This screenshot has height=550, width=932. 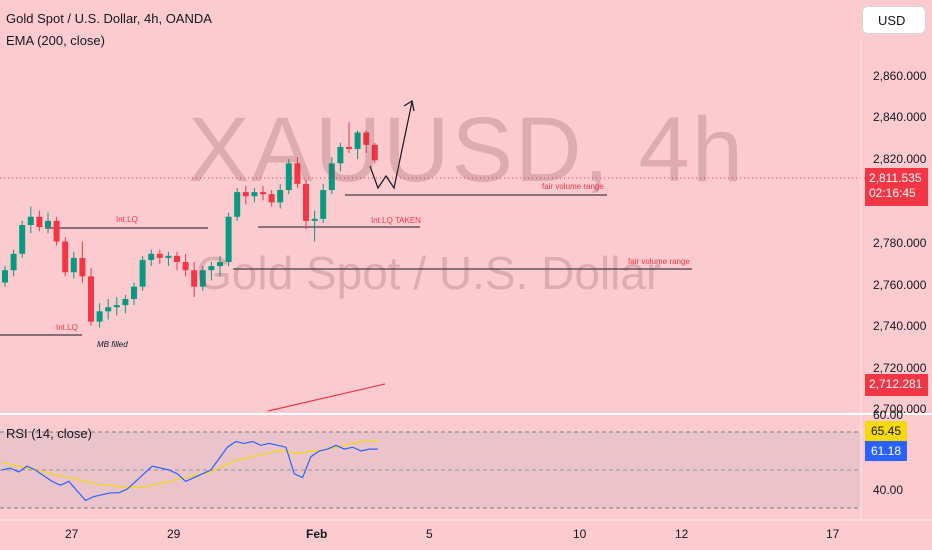 I want to click on rsi-lines, so click(x=189, y=471).